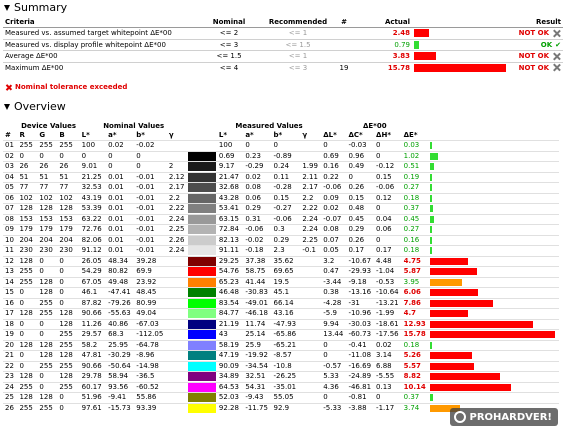 Image resolution: width=566 pixels, height=432 pixels. I want to click on cell-meas-l: 83.54, so click(230, 303).